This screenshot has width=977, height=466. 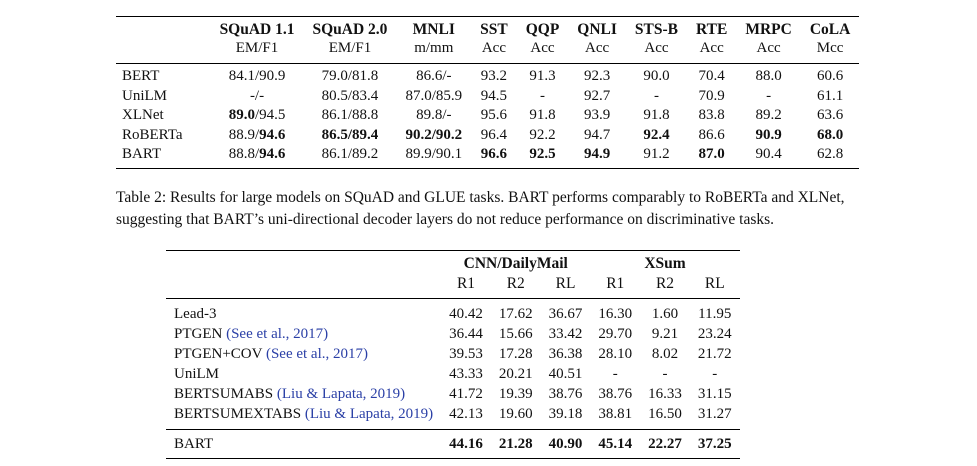 What do you see at coordinates (515, 394) in the screenshot?
I see `score-cell: 19.39` at bounding box center [515, 394].